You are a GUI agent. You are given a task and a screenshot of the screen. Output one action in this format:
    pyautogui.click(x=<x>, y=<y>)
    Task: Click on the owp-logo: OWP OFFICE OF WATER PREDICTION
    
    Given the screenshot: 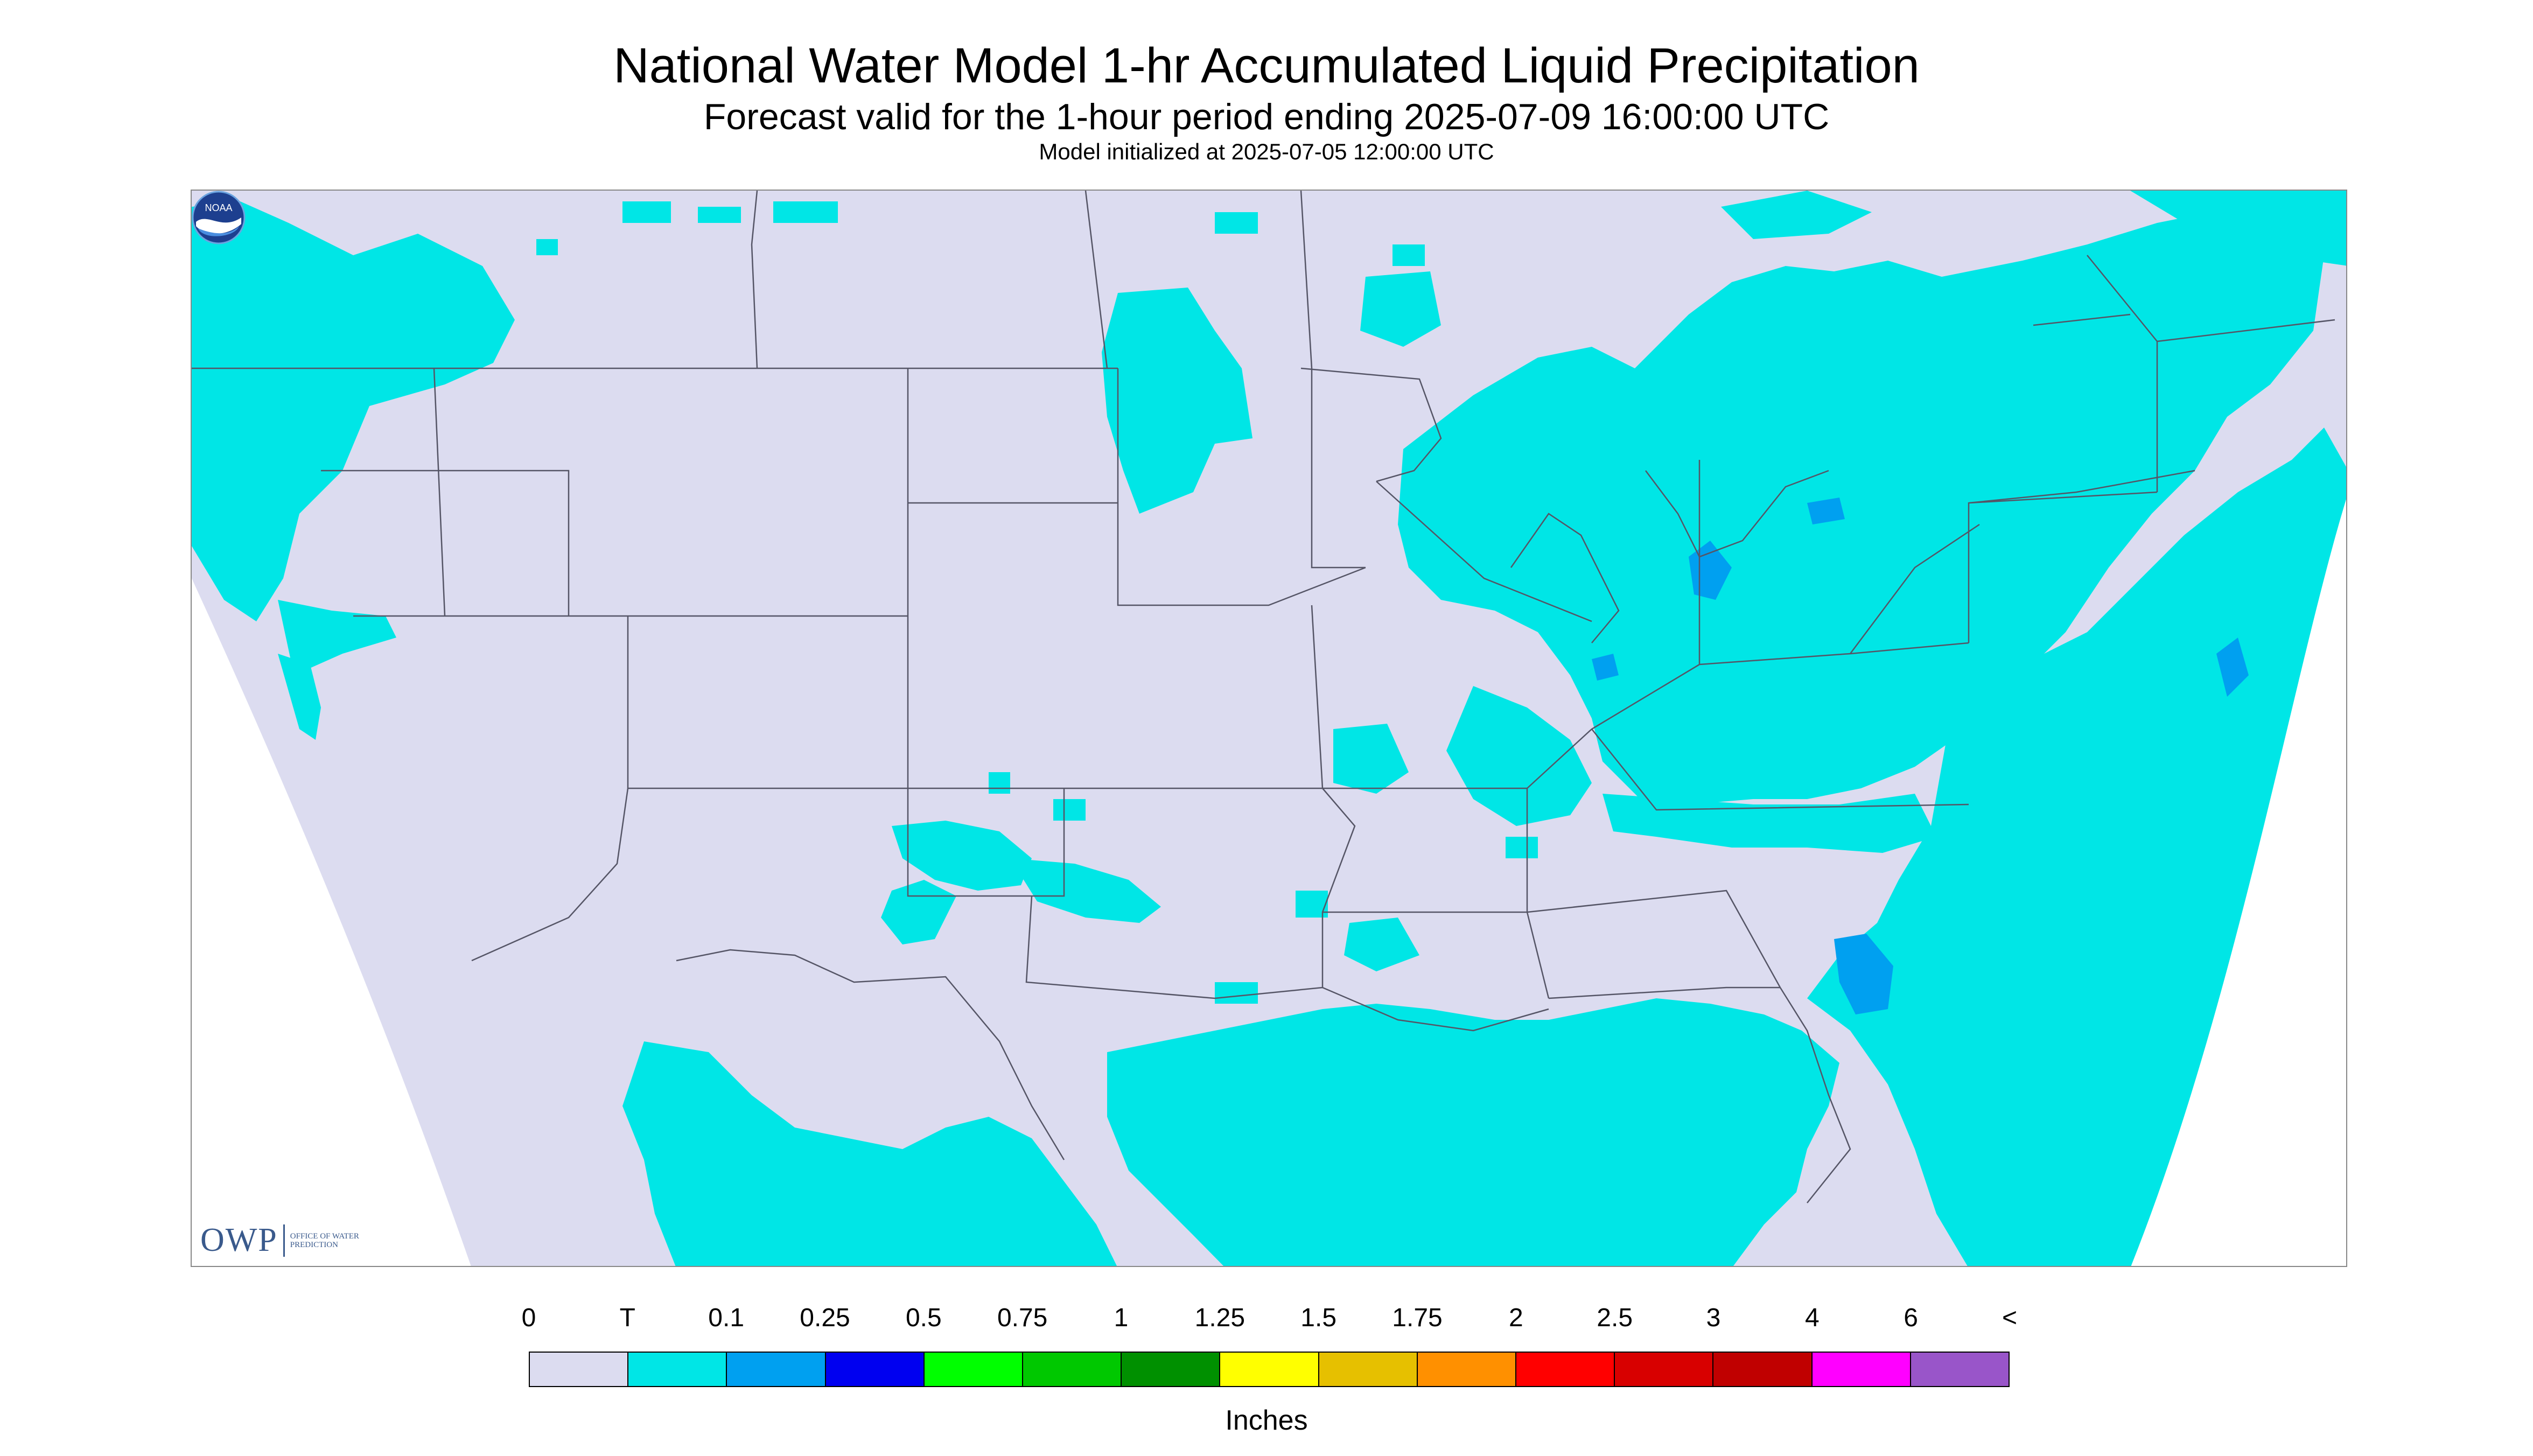 What is the action you would take?
    pyautogui.click(x=283, y=1240)
    